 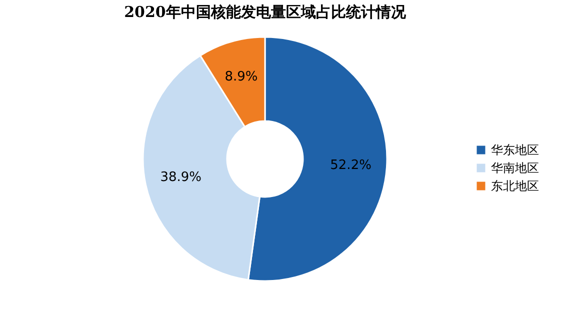 I want to click on data-label: 52.2%, so click(x=351, y=165).